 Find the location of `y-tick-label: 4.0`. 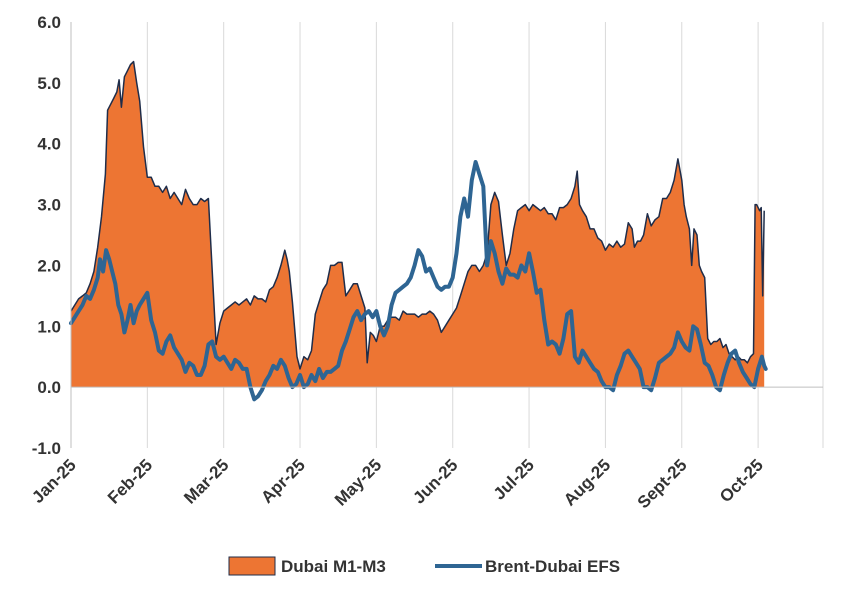

y-tick-label: 4.0 is located at coordinates (49, 144).